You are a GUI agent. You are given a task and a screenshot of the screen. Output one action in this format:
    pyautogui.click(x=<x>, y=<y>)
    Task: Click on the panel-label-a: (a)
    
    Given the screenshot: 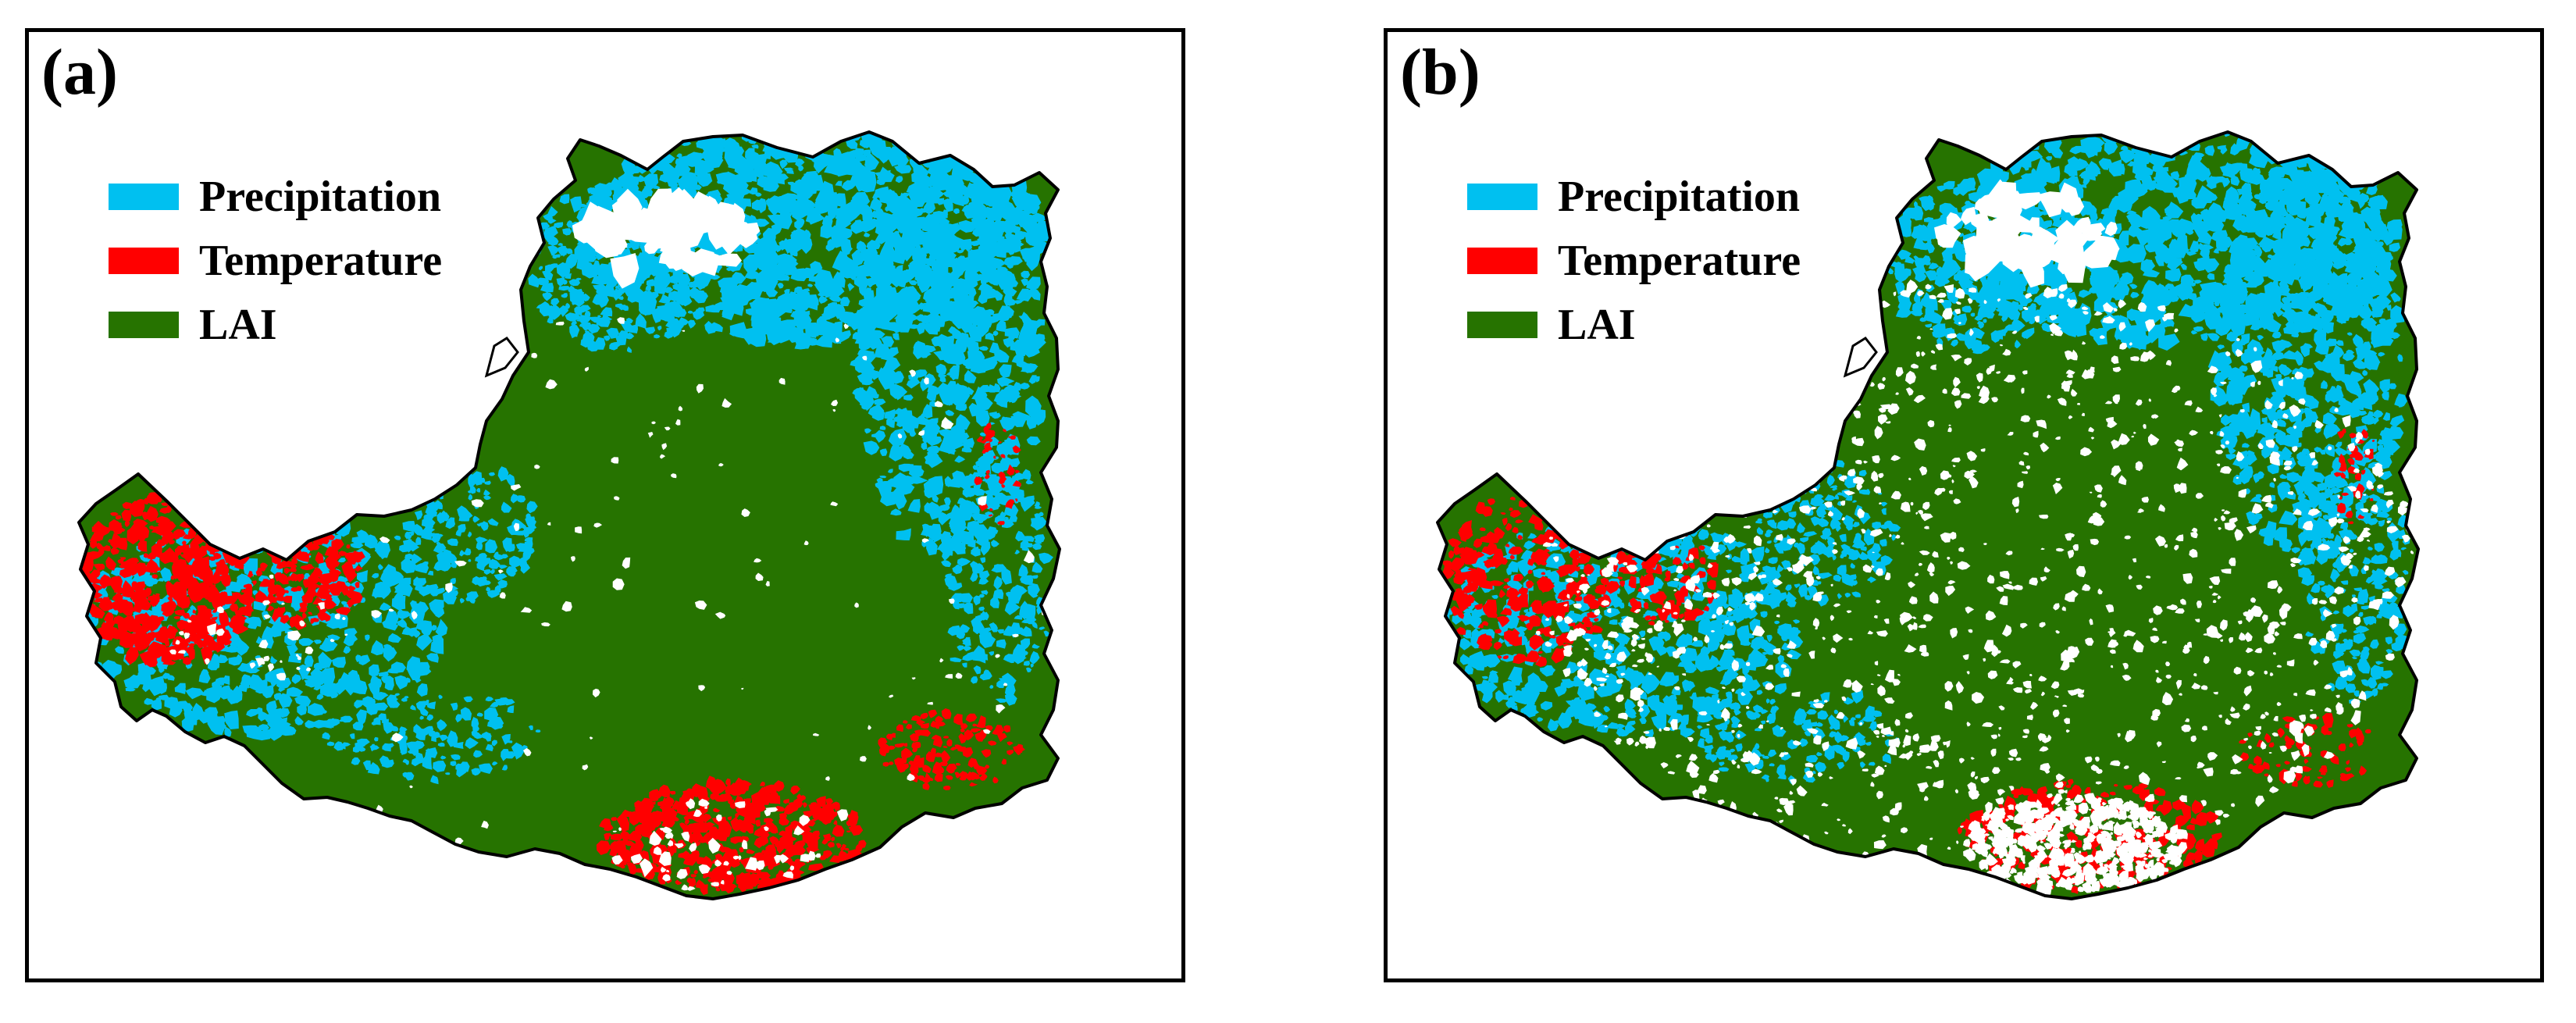 What is the action you would take?
    pyautogui.click(x=79, y=72)
    